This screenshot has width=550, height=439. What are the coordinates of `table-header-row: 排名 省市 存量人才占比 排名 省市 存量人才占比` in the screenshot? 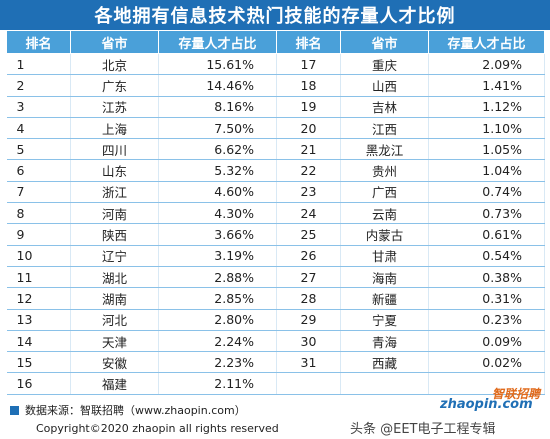 It's located at (275, 42).